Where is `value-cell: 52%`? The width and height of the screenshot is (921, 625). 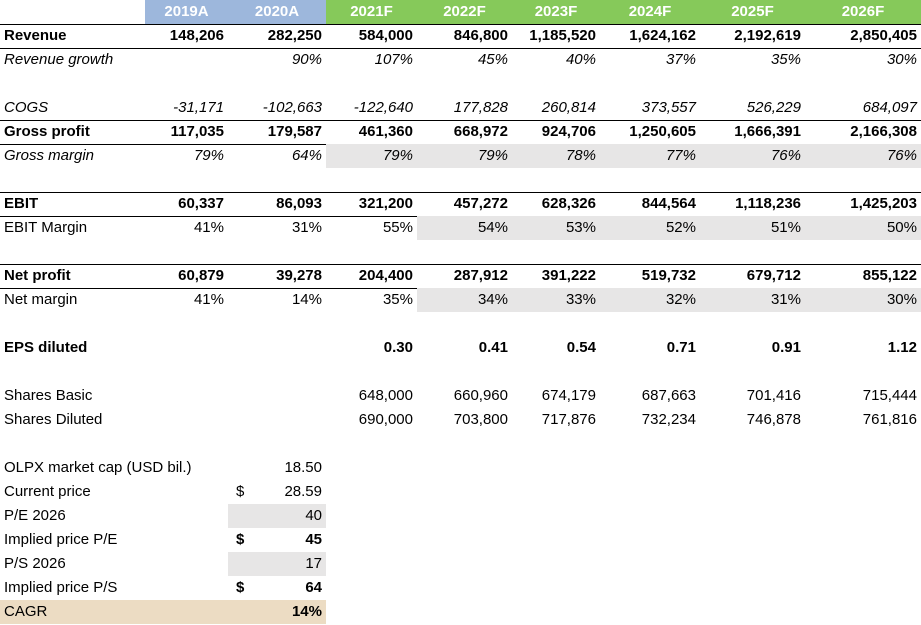
value-cell: 52% is located at coordinates (680, 227).